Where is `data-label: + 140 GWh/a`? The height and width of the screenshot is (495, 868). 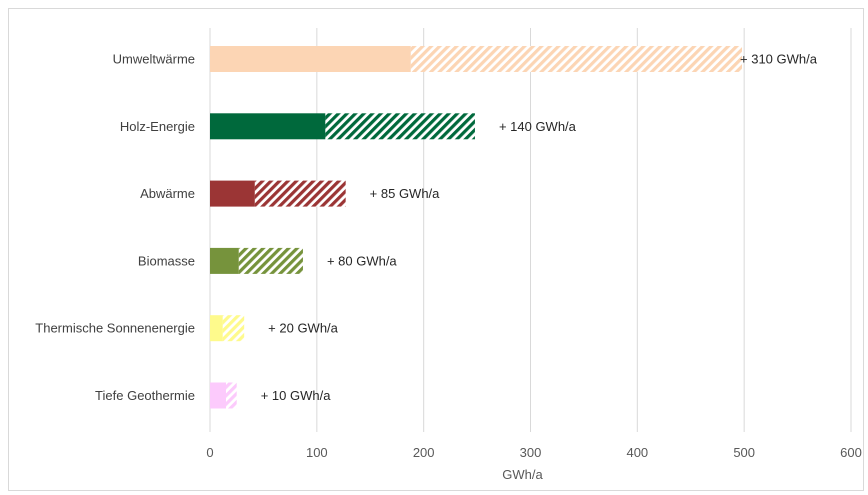 data-label: + 140 GWh/a is located at coordinates (538, 126).